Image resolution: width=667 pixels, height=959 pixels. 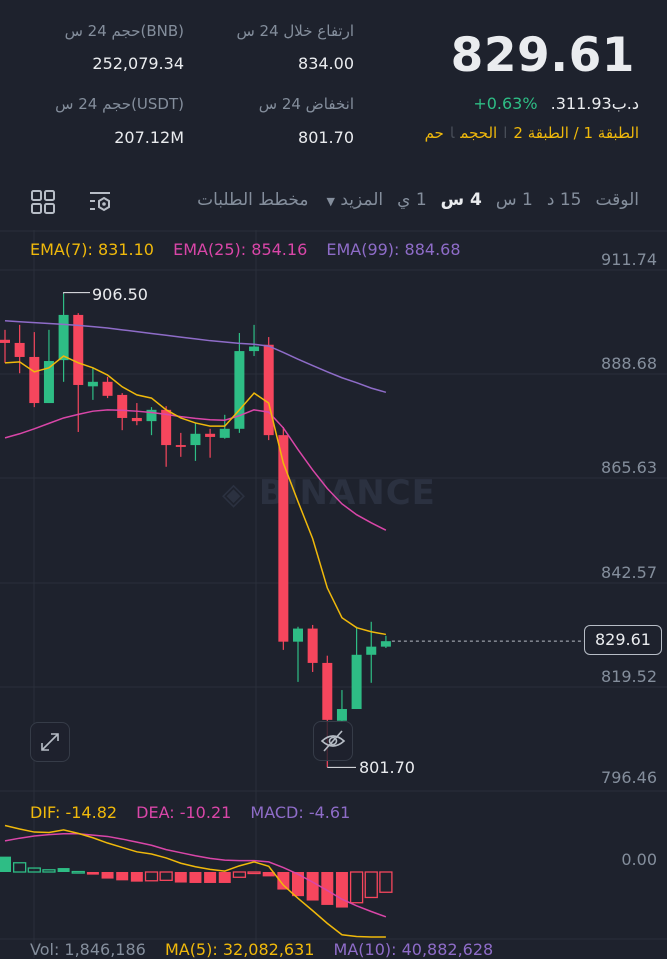 What do you see at coordinates (479, 133) in the screenshot?
I see `tag-volume: الحجم` at bounding box center [479, 133].